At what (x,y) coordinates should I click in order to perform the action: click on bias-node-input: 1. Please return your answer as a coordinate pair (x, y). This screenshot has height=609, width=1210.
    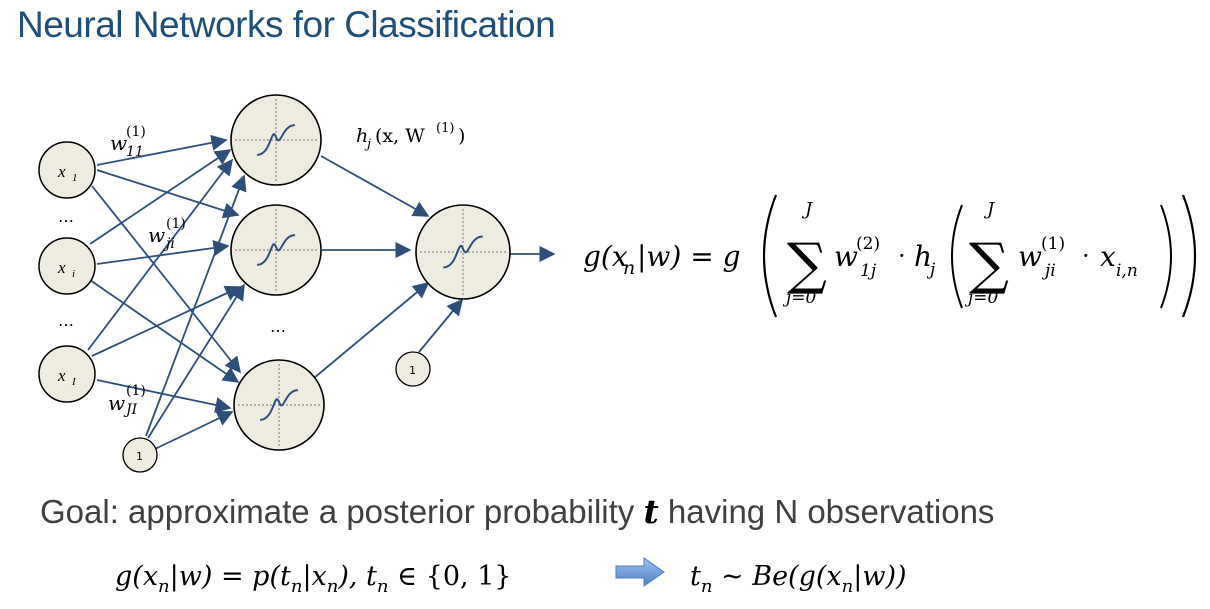
    Looking at the image, I should click on (140, 455).